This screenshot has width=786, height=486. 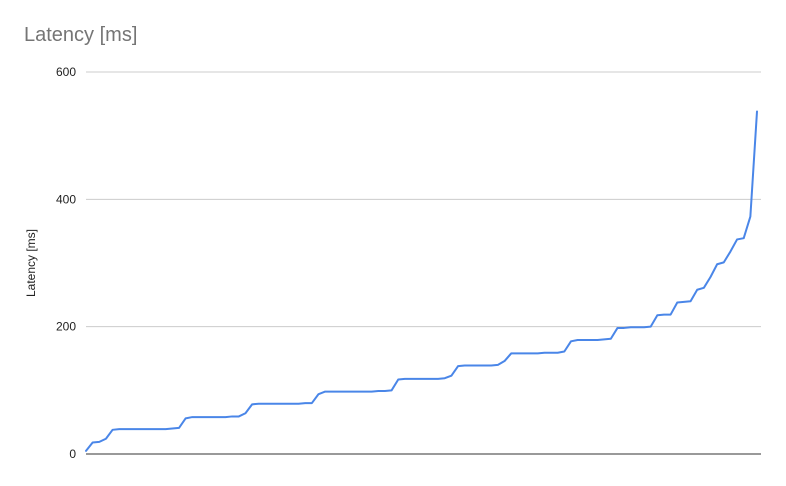 I want to click on chart-title: Latency [ms], so click(x=81, y=35).